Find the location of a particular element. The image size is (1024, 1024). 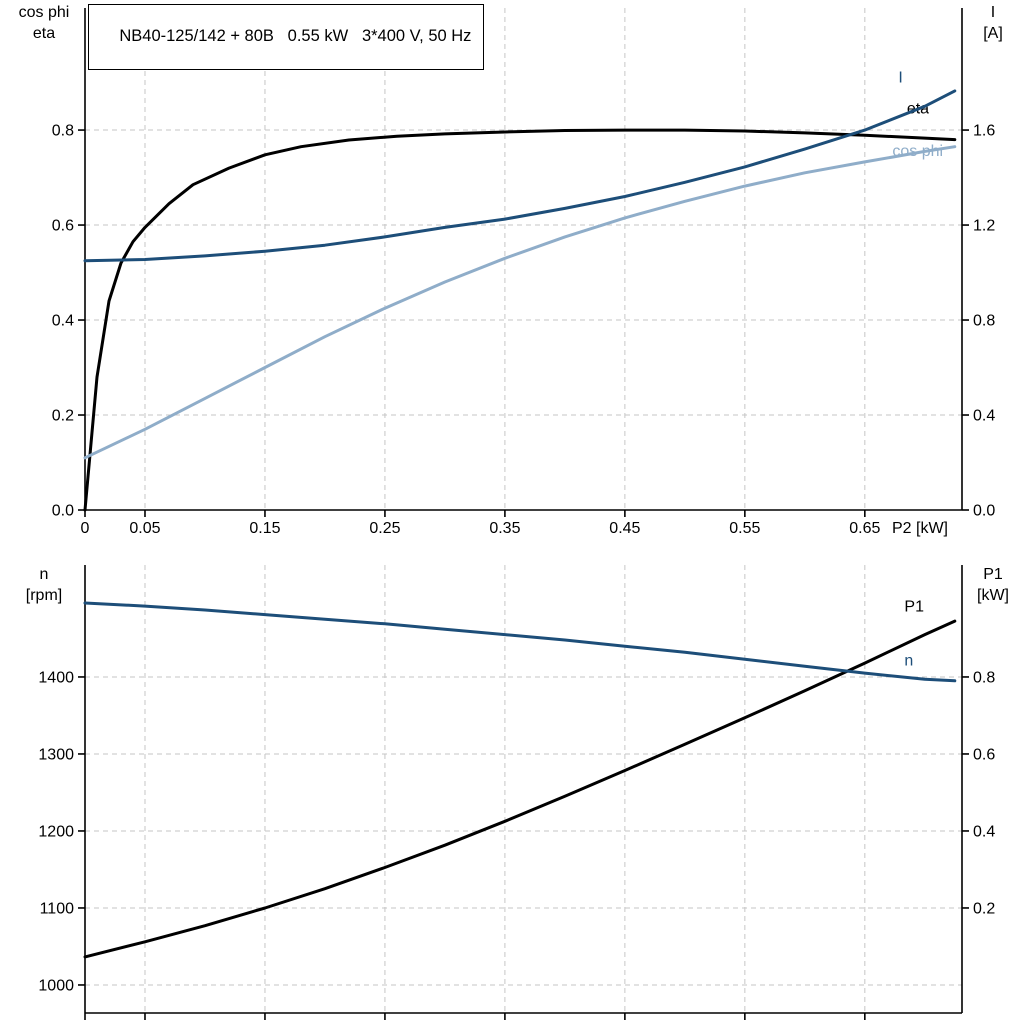

bottom-chart-left-axis-title: n [rpm] is located at coordinates (44, 585).